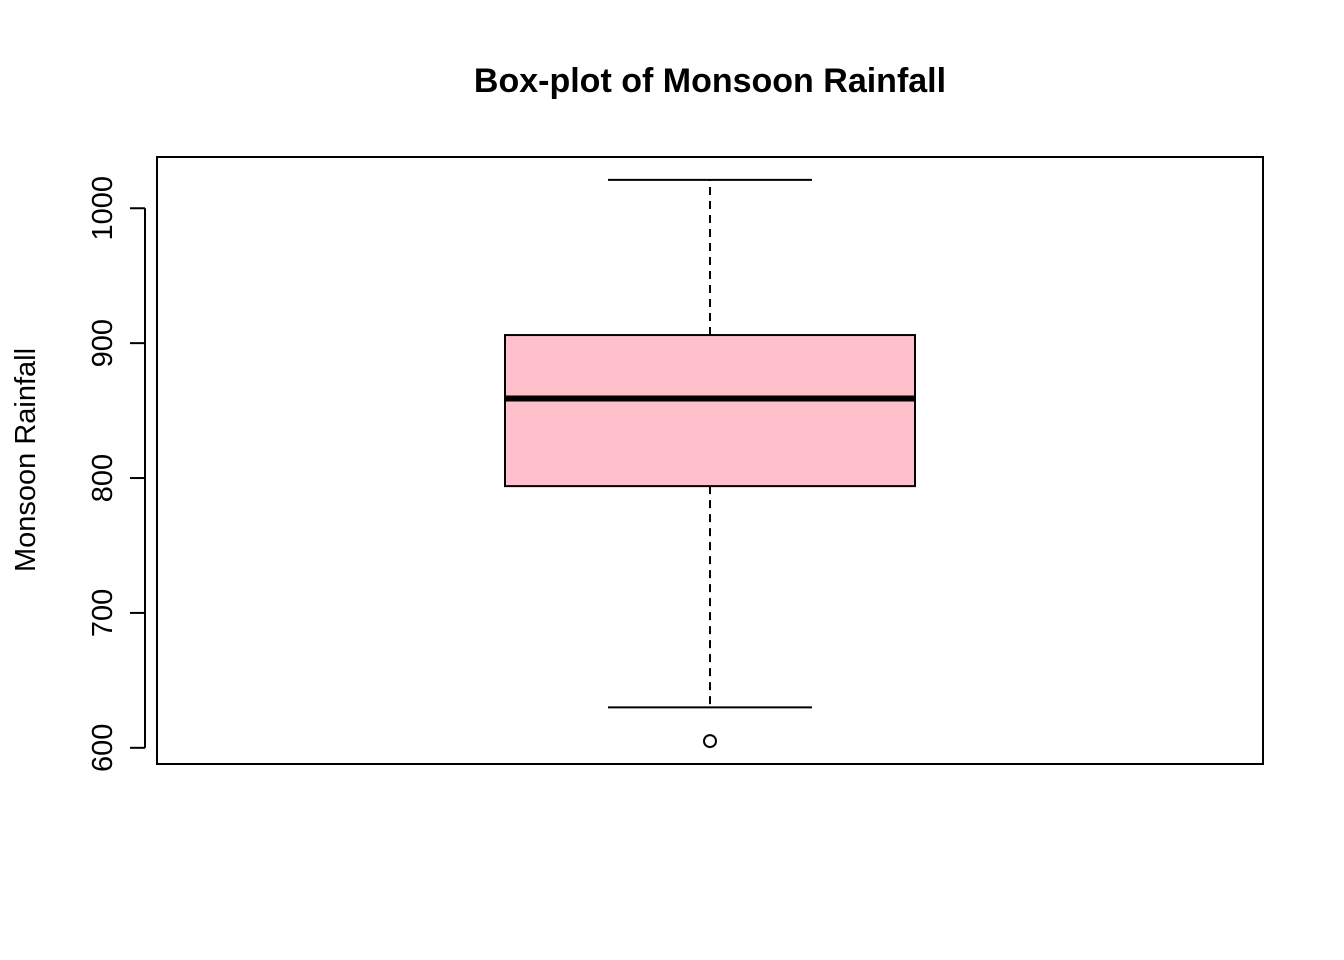  I want to click on outlier-point, so click(710, 741).